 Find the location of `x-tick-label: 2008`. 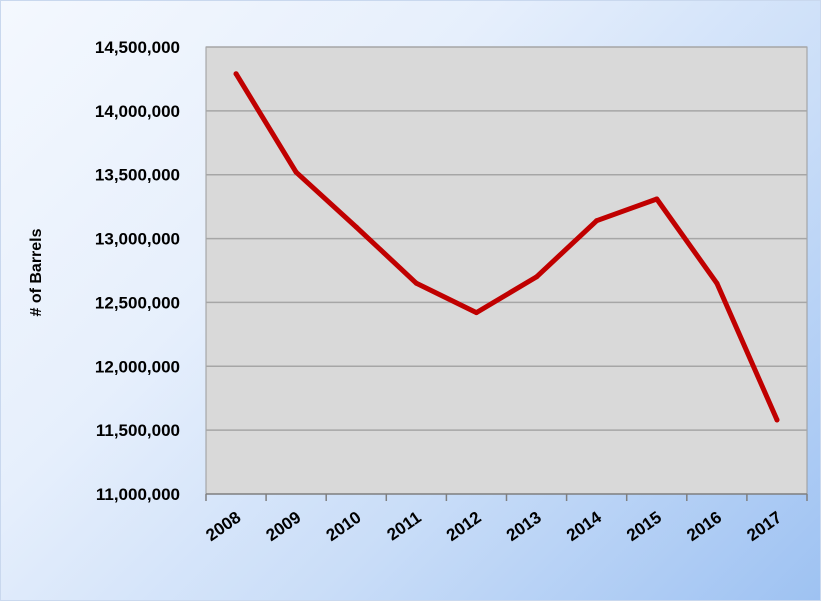

x-tick-label: 2008 is located at coordinates (223, 526).